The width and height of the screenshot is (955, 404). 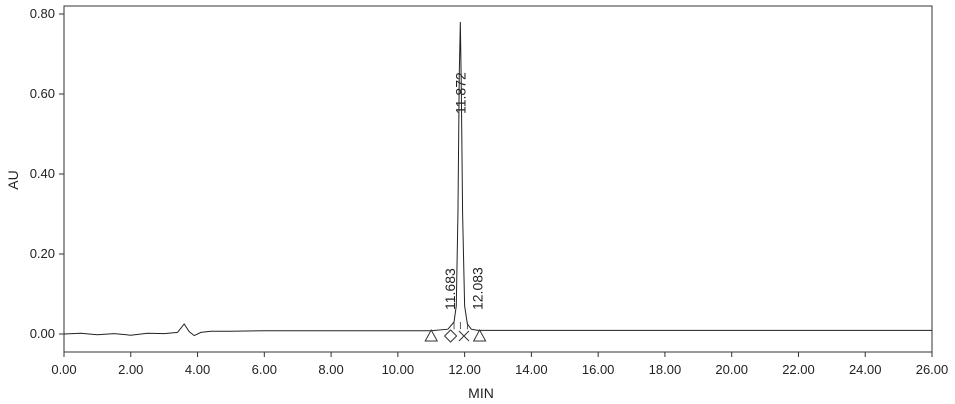 I want to click on x-tick-label: 22.00, so click(x=798, y=369).